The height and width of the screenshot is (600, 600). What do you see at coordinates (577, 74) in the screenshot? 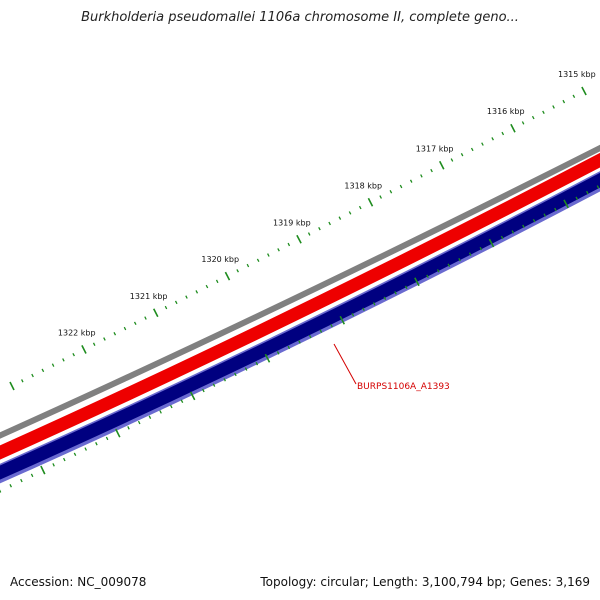
I see `ruler-label: 1315 kbp` at bounding box center [577, 74].